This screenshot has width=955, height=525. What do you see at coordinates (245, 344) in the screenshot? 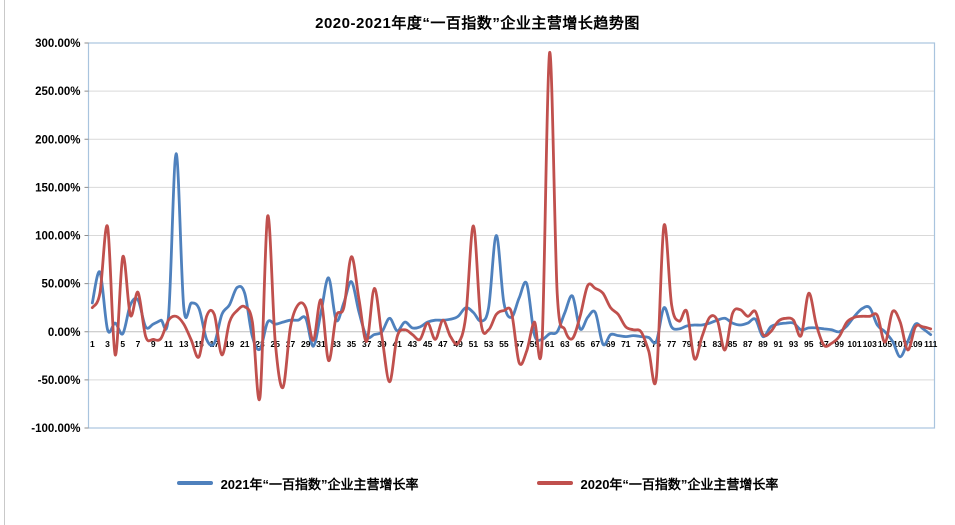
I see `x-tick-label: 21` at bounding box center [245, 344].